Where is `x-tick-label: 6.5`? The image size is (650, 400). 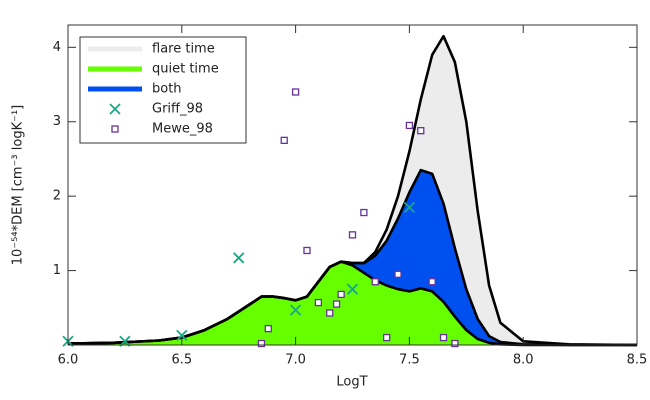
x-tick-label: 6.5 is located at coordinates (181, 360).